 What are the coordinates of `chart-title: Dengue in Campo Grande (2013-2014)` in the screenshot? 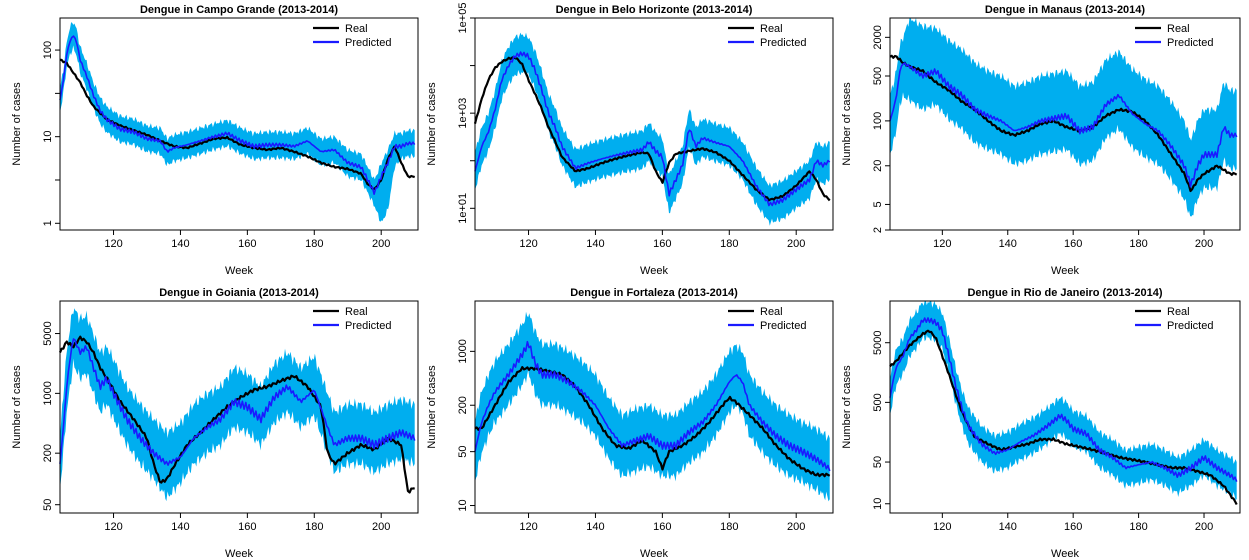 It's located at (239, 10).